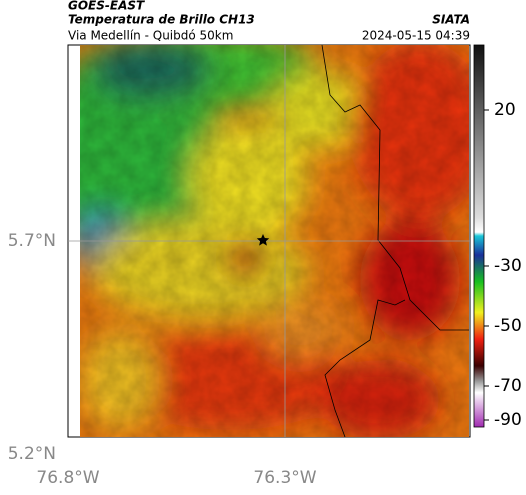 The width and height of the screenshot is (526, 495). Describe the element at coordinates (508, 266) in the screenshot. I see `colorbar-label: -30` at that location.